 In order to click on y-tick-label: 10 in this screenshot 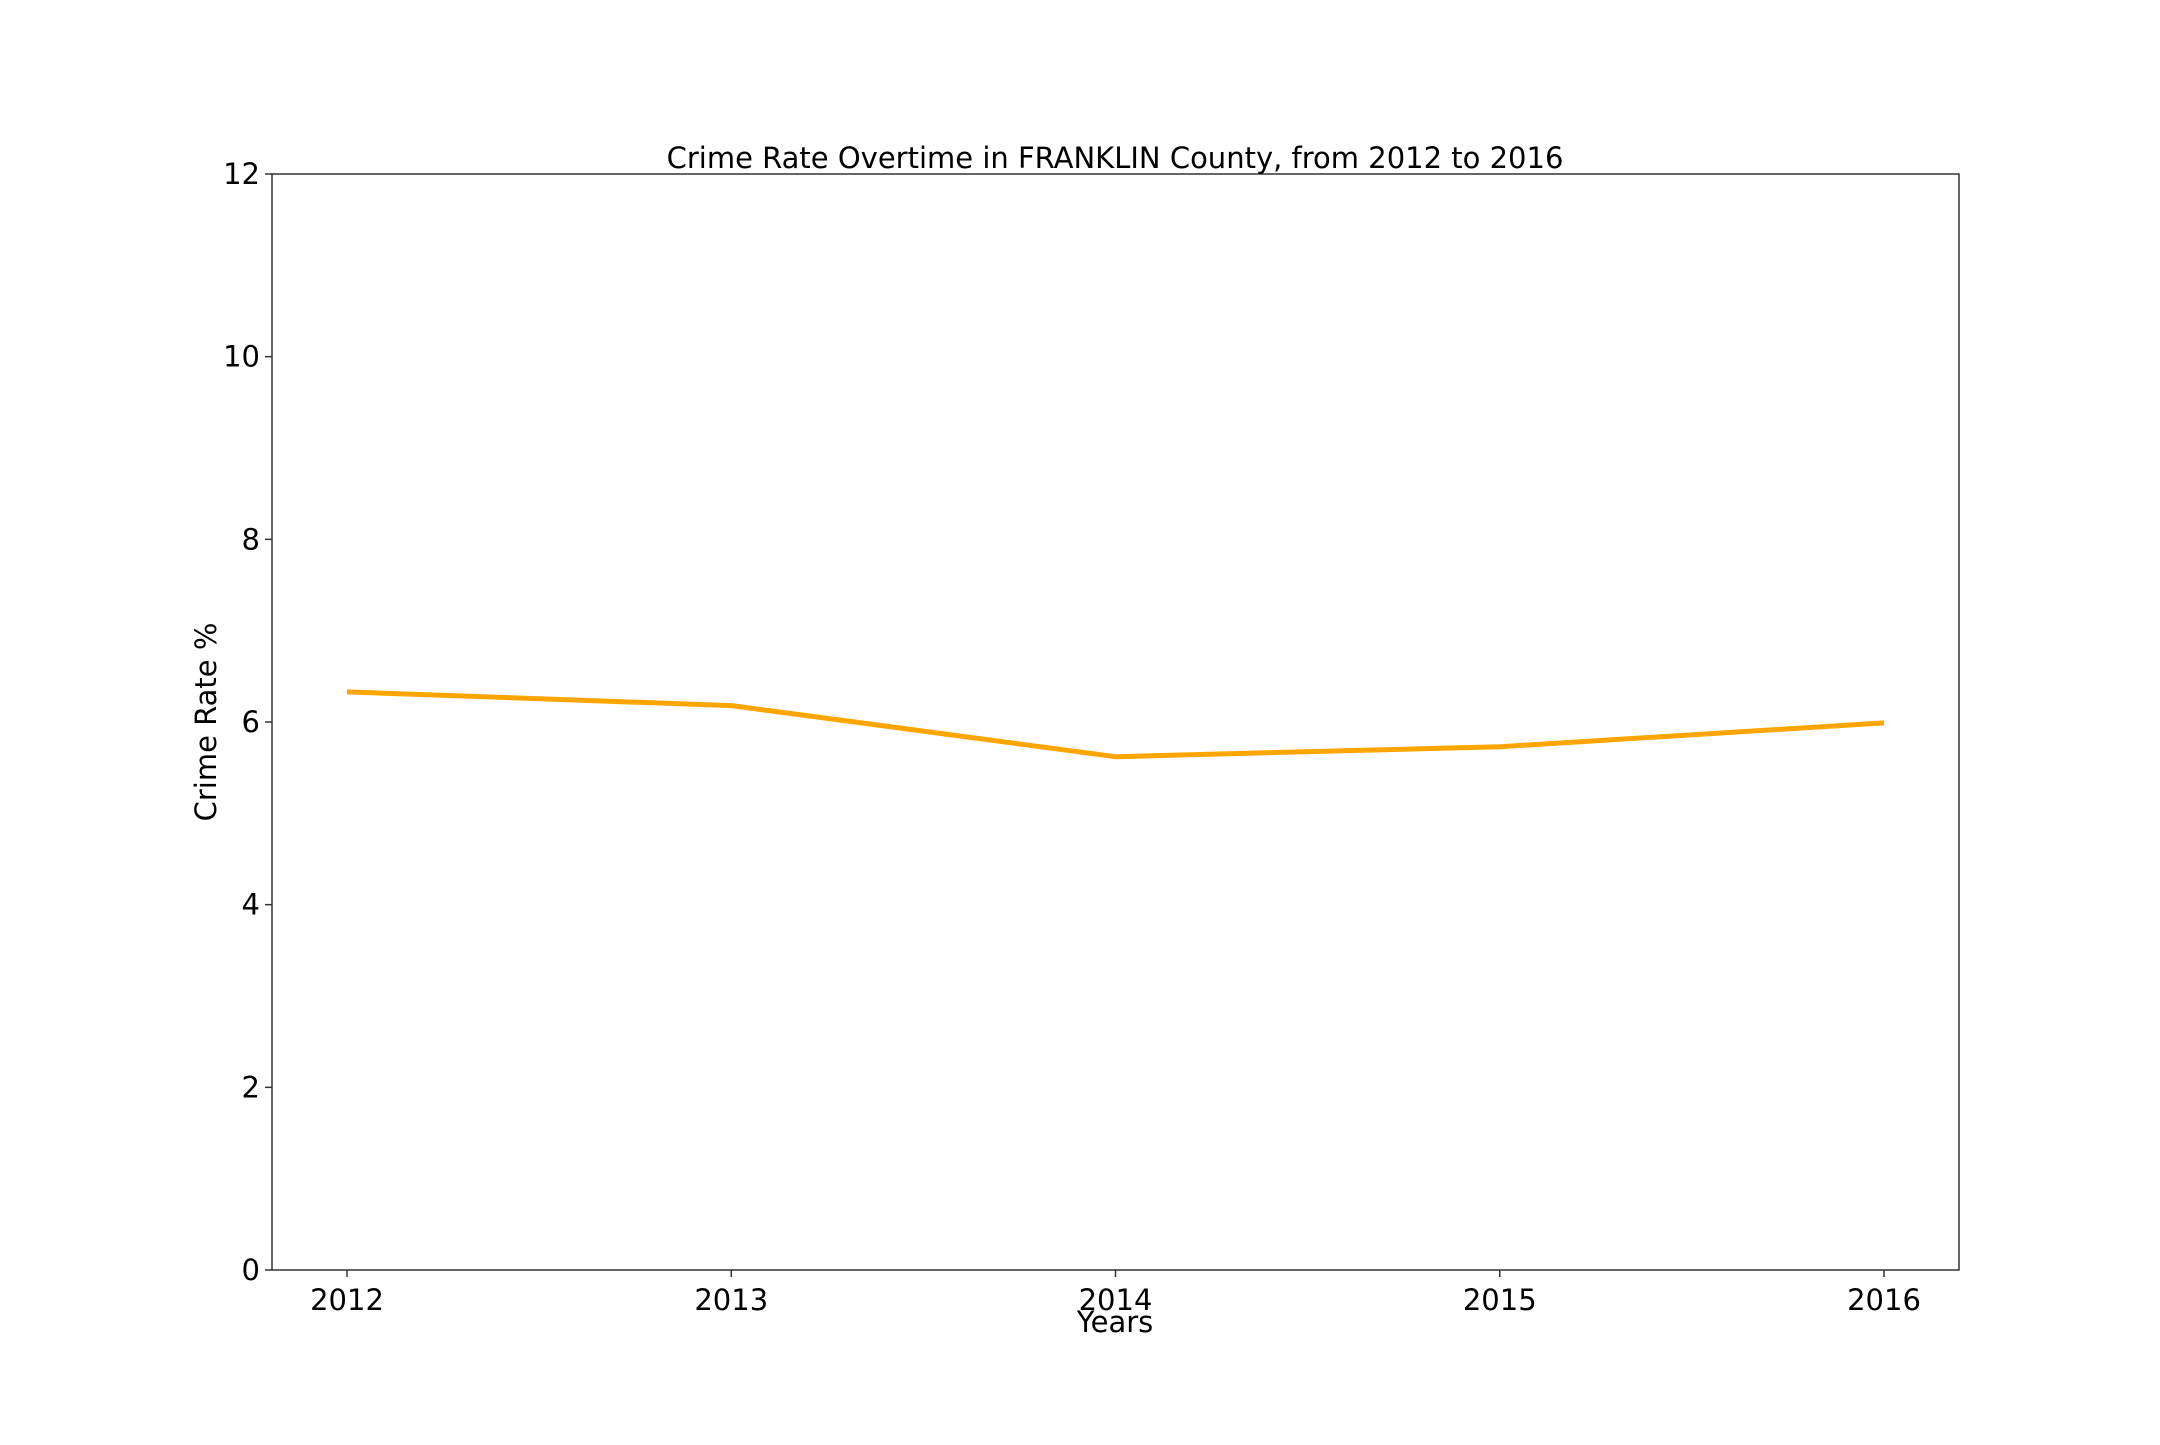, I will do `click(241, 357)`.